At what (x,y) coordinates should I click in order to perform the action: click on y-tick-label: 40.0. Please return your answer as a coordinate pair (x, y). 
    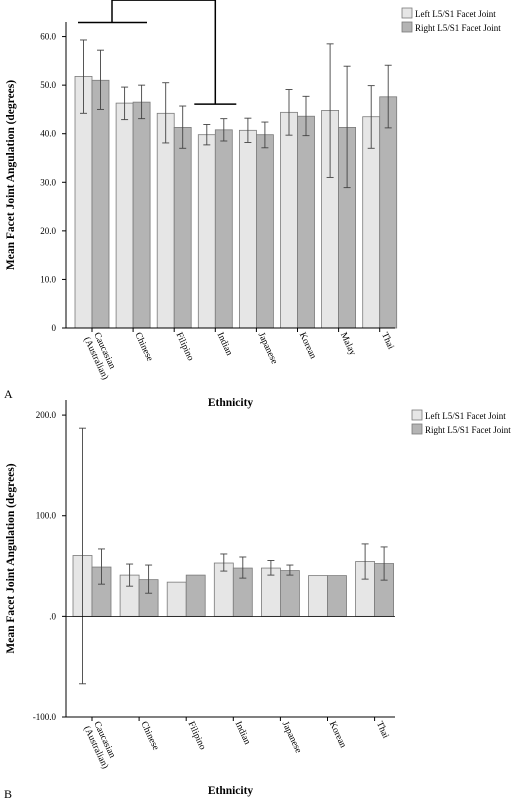
    Looking at the image, I should click on (48, 134).